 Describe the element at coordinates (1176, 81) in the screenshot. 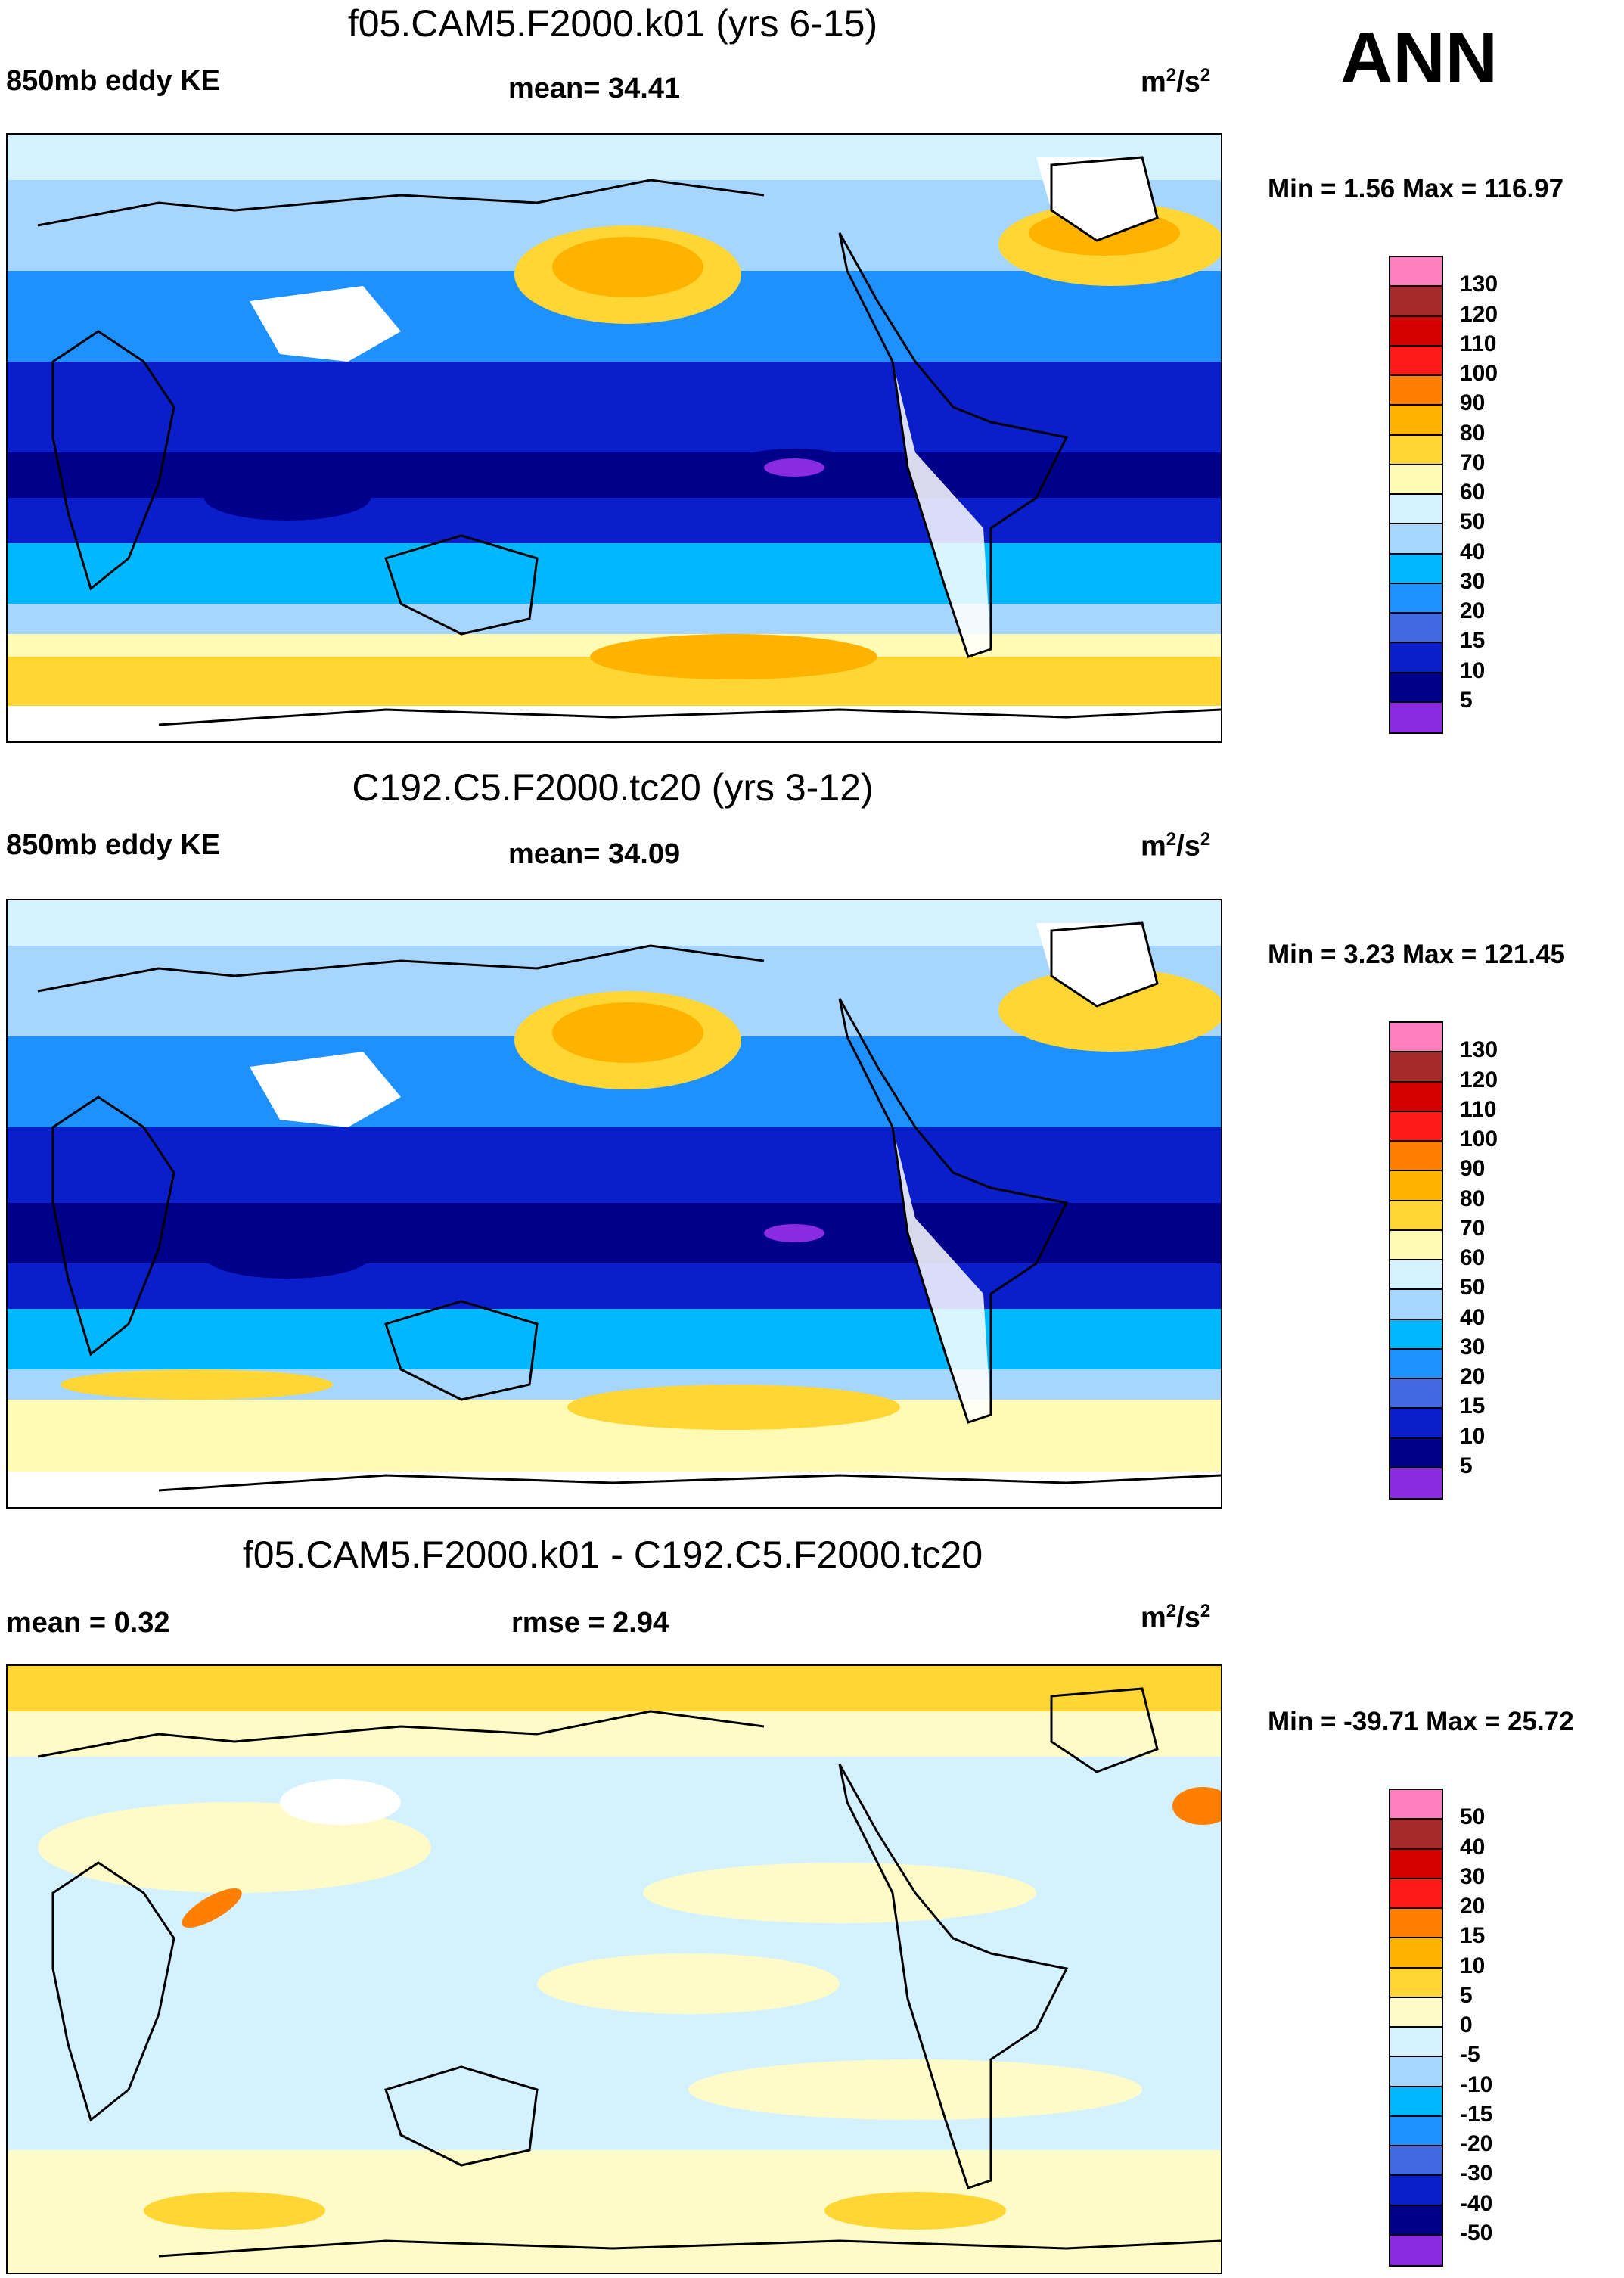

I see `panel-1-units: m2/s2` at that location.